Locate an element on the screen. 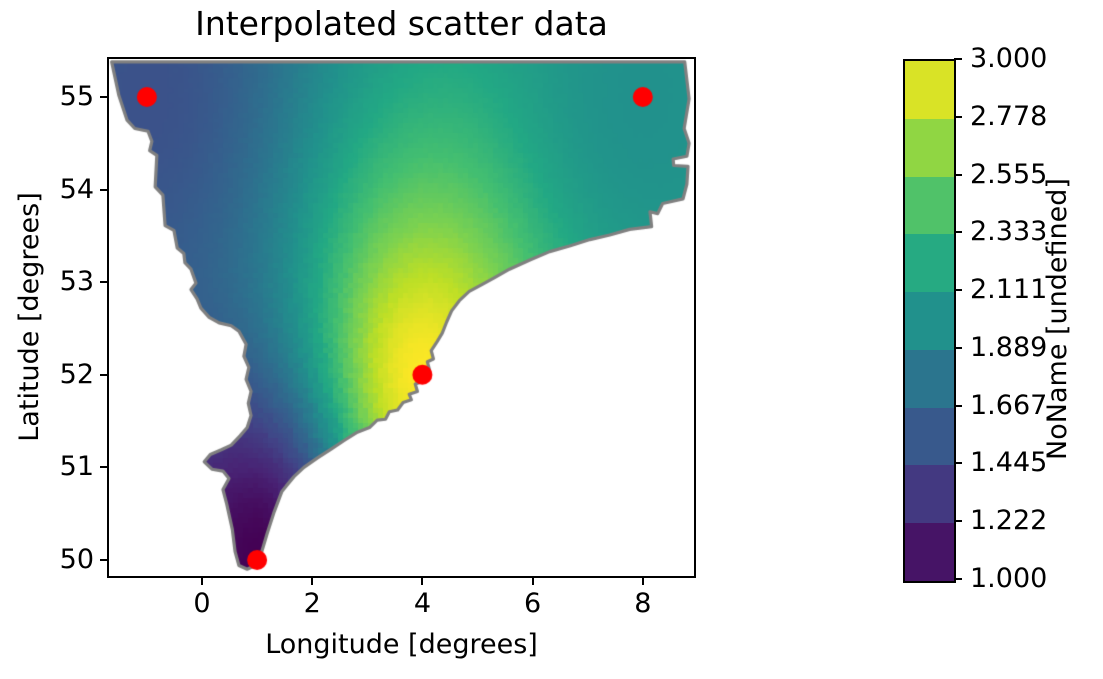 This screenshot has width=1103, height=679. colorbar-tick-label: 1.222 is located at coordinates (1009, 521).